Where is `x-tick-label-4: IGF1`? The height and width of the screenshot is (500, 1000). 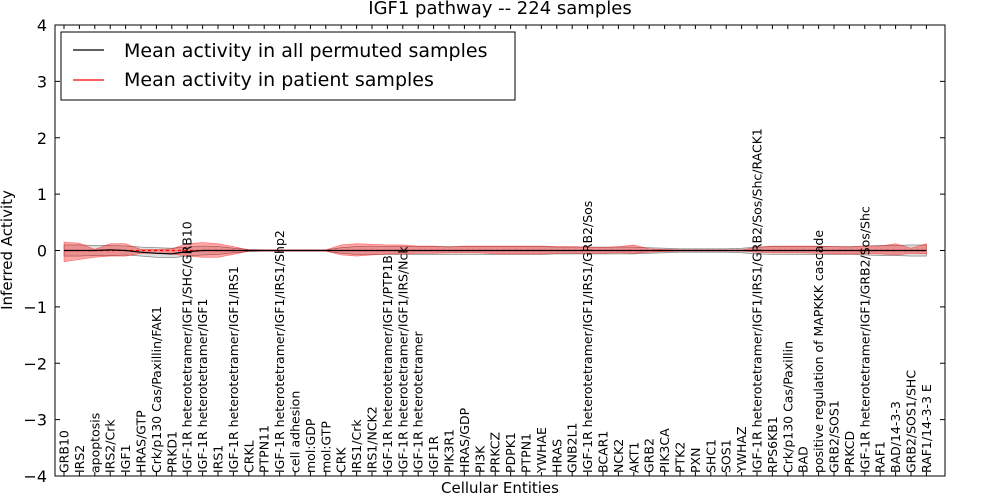 x-tick-label-4: IGF1 is located at coordinates (125, 458).